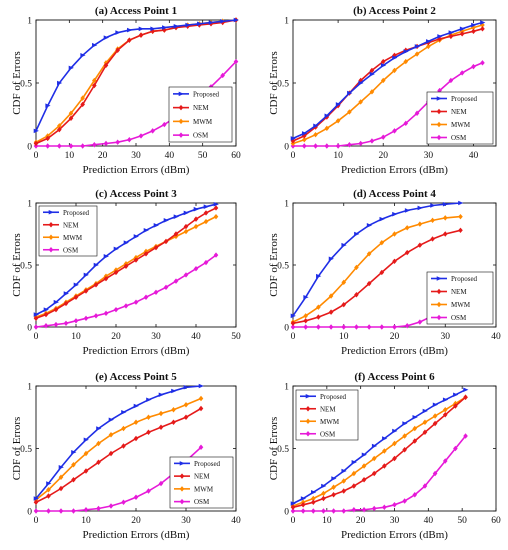 The width and height of the screenshot is (508, 550). I want to click on legend-marker-osm, so click(439, 137).